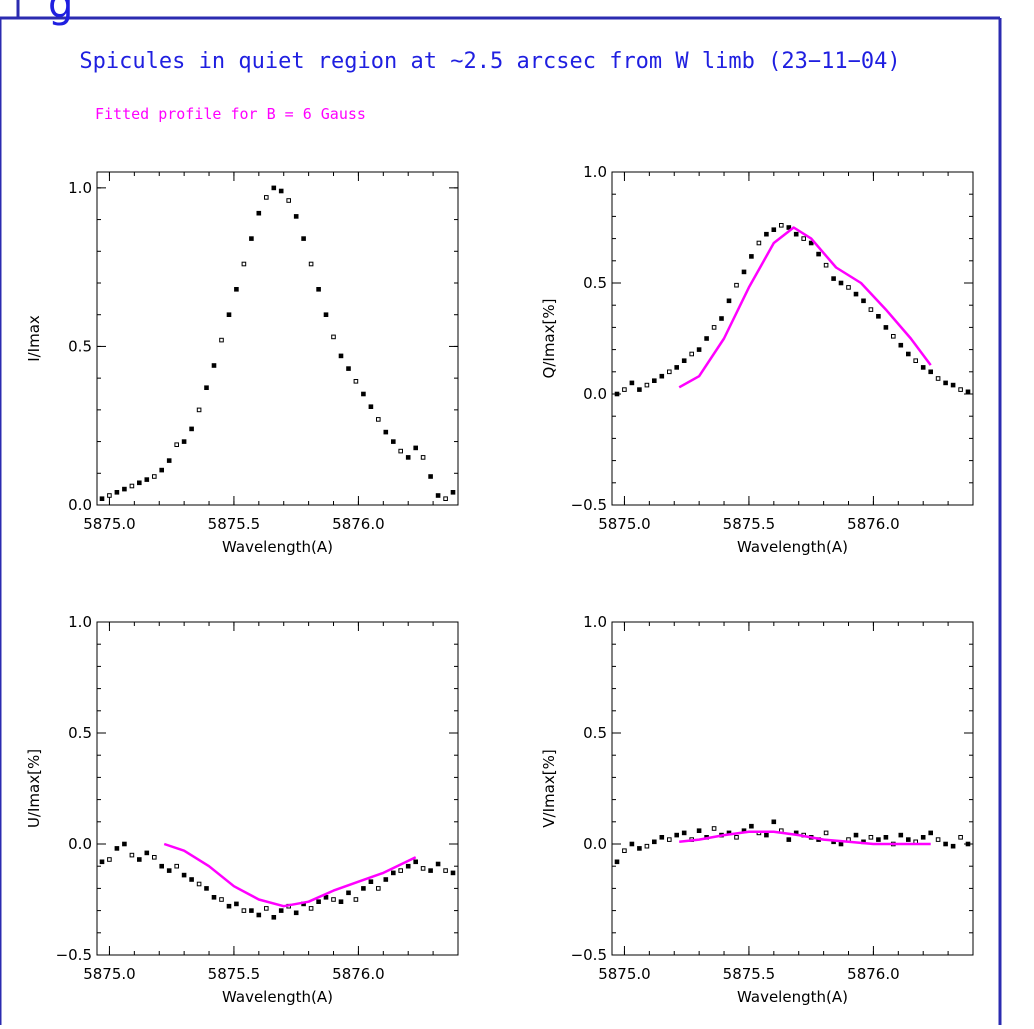 The height and width of the screenshot is (1029, 1034). What do you see at coordinates (549, 339) in the screenshot?
I see `y-axis-label: Q/Imax[%]` at bounding box center [549, 339].